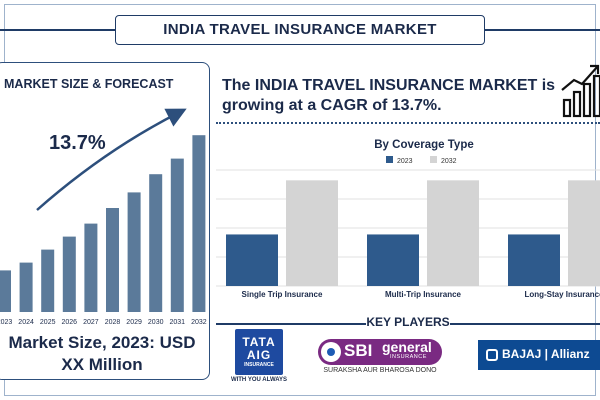 The image size is (600, 400). What do you see at coordinates (525, 324) in the screenshot?
I see `key-players-rule-right` at bounding box center [525, 324].